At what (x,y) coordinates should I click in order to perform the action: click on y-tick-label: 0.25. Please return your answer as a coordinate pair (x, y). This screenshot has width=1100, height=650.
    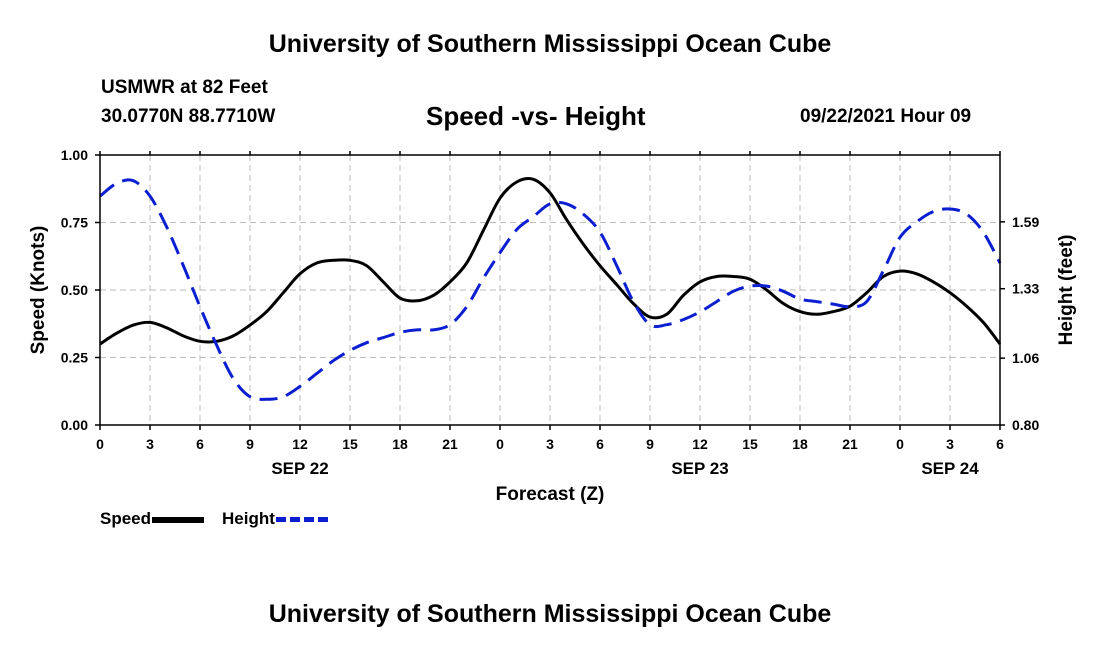
    Looking at the image, I should click on (74, 358).